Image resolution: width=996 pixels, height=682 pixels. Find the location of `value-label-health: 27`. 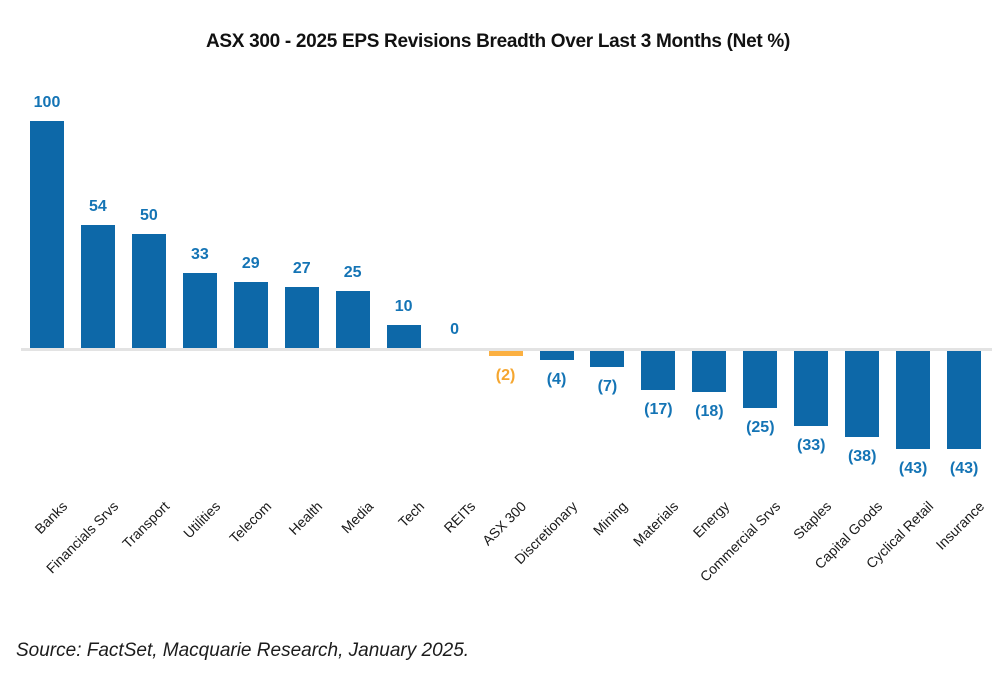

value-label-health: 27 is located at coordinates (301, 268).